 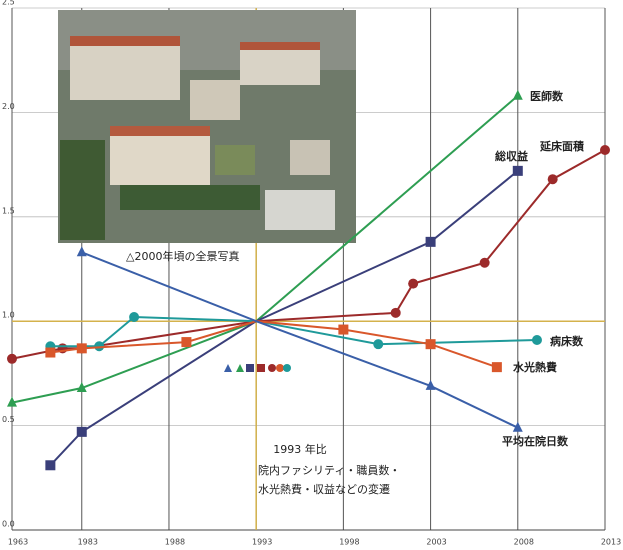 I want to click on annotation: 1993 年比, so click(x=300, y=449).